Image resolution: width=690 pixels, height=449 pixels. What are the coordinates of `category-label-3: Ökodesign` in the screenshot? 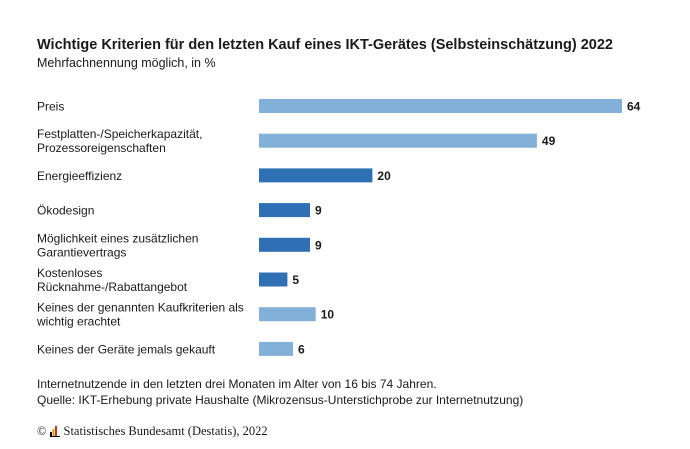 It's located at (65, 211).